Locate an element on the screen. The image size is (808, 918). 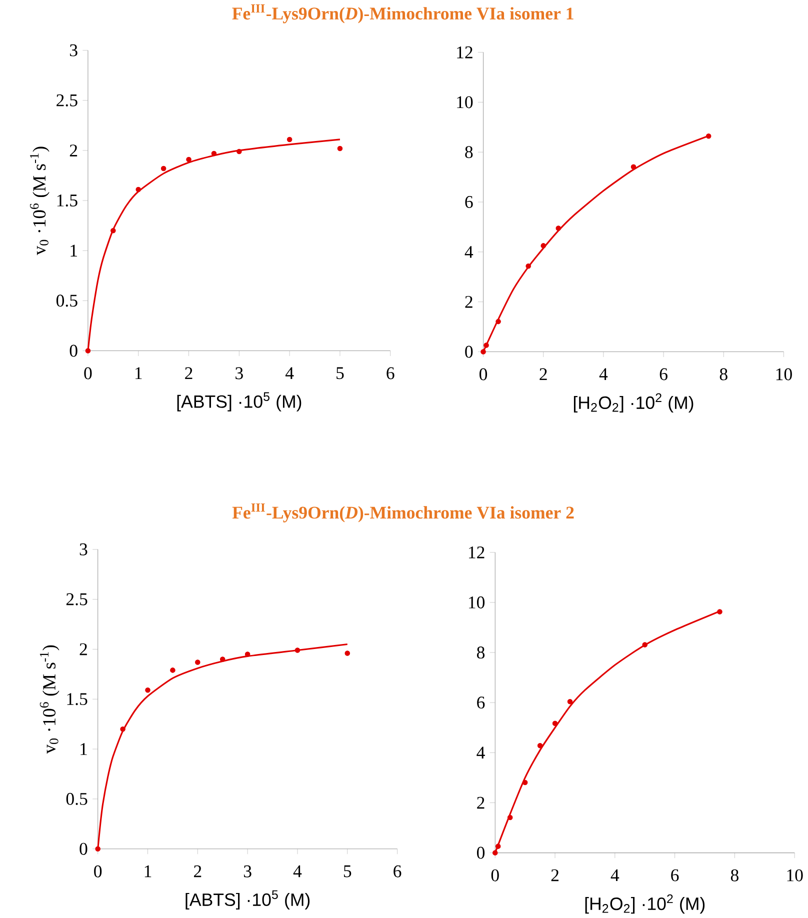
chart-title: Fe$^{III}$-Lys9Orn(D)-Mimochrome VIa isomer 2 is located at coordinates (403, 512).